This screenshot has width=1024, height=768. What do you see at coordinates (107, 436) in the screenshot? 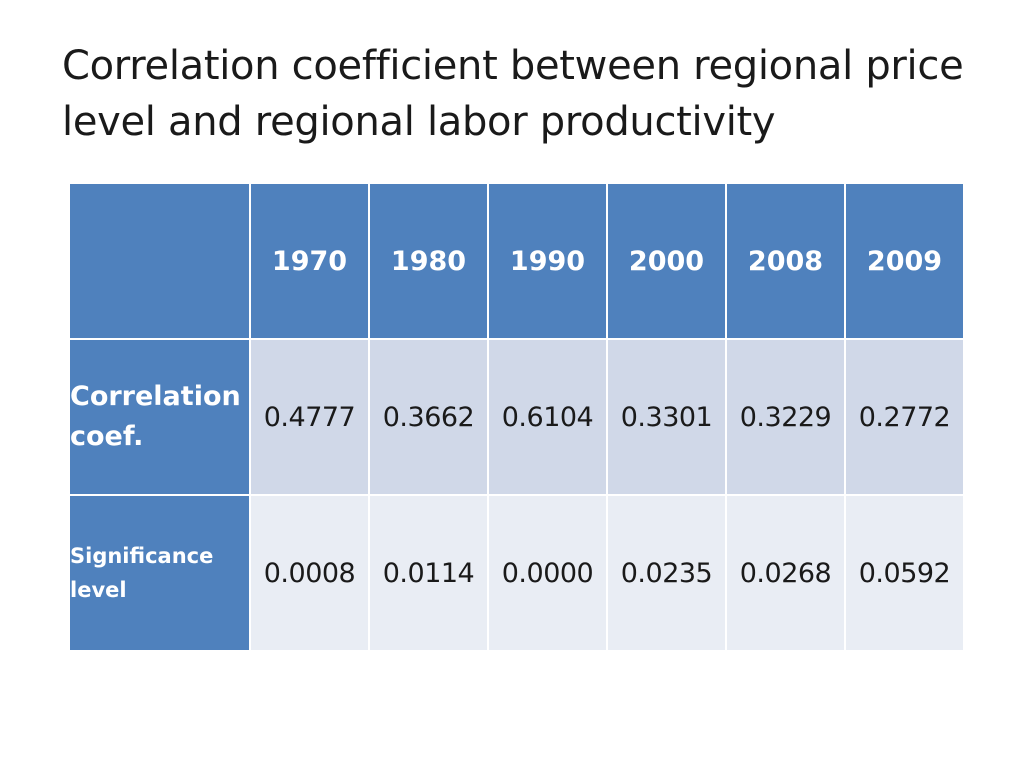
I see `row-label-line: coef.` at bounding box center [107, 436].